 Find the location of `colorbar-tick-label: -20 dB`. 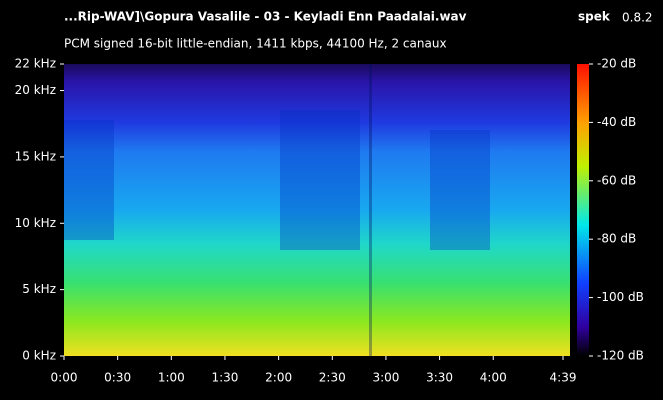

colorbar-tick-label: -20 dB is located at coordinates (616, 64).